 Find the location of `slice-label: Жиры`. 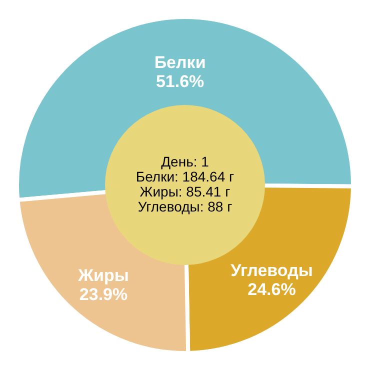

slice-label: Жиры is located at coordinates (103, 275).